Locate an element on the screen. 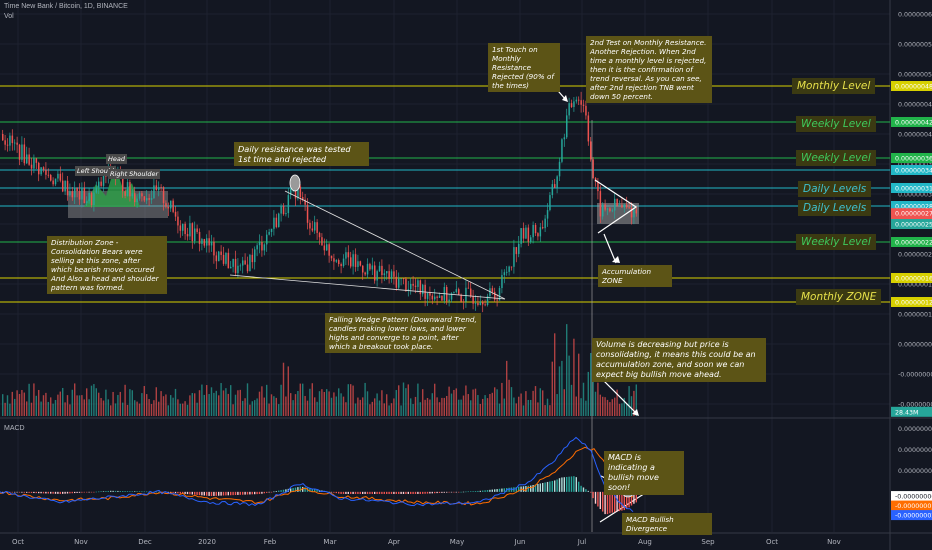 This screenshot has width=932, height=550. macd-label-box is located at coordinates (911, 515).